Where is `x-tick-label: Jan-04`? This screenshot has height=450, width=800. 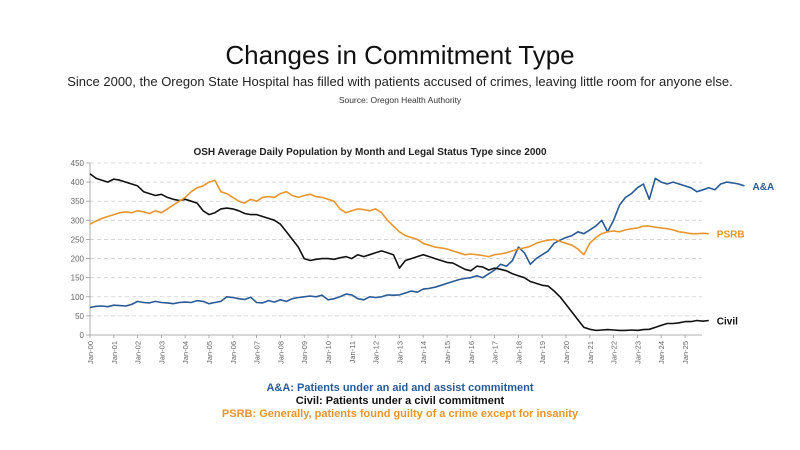 x-tick-label: Jan-04 is located at coordinates (185, 352).